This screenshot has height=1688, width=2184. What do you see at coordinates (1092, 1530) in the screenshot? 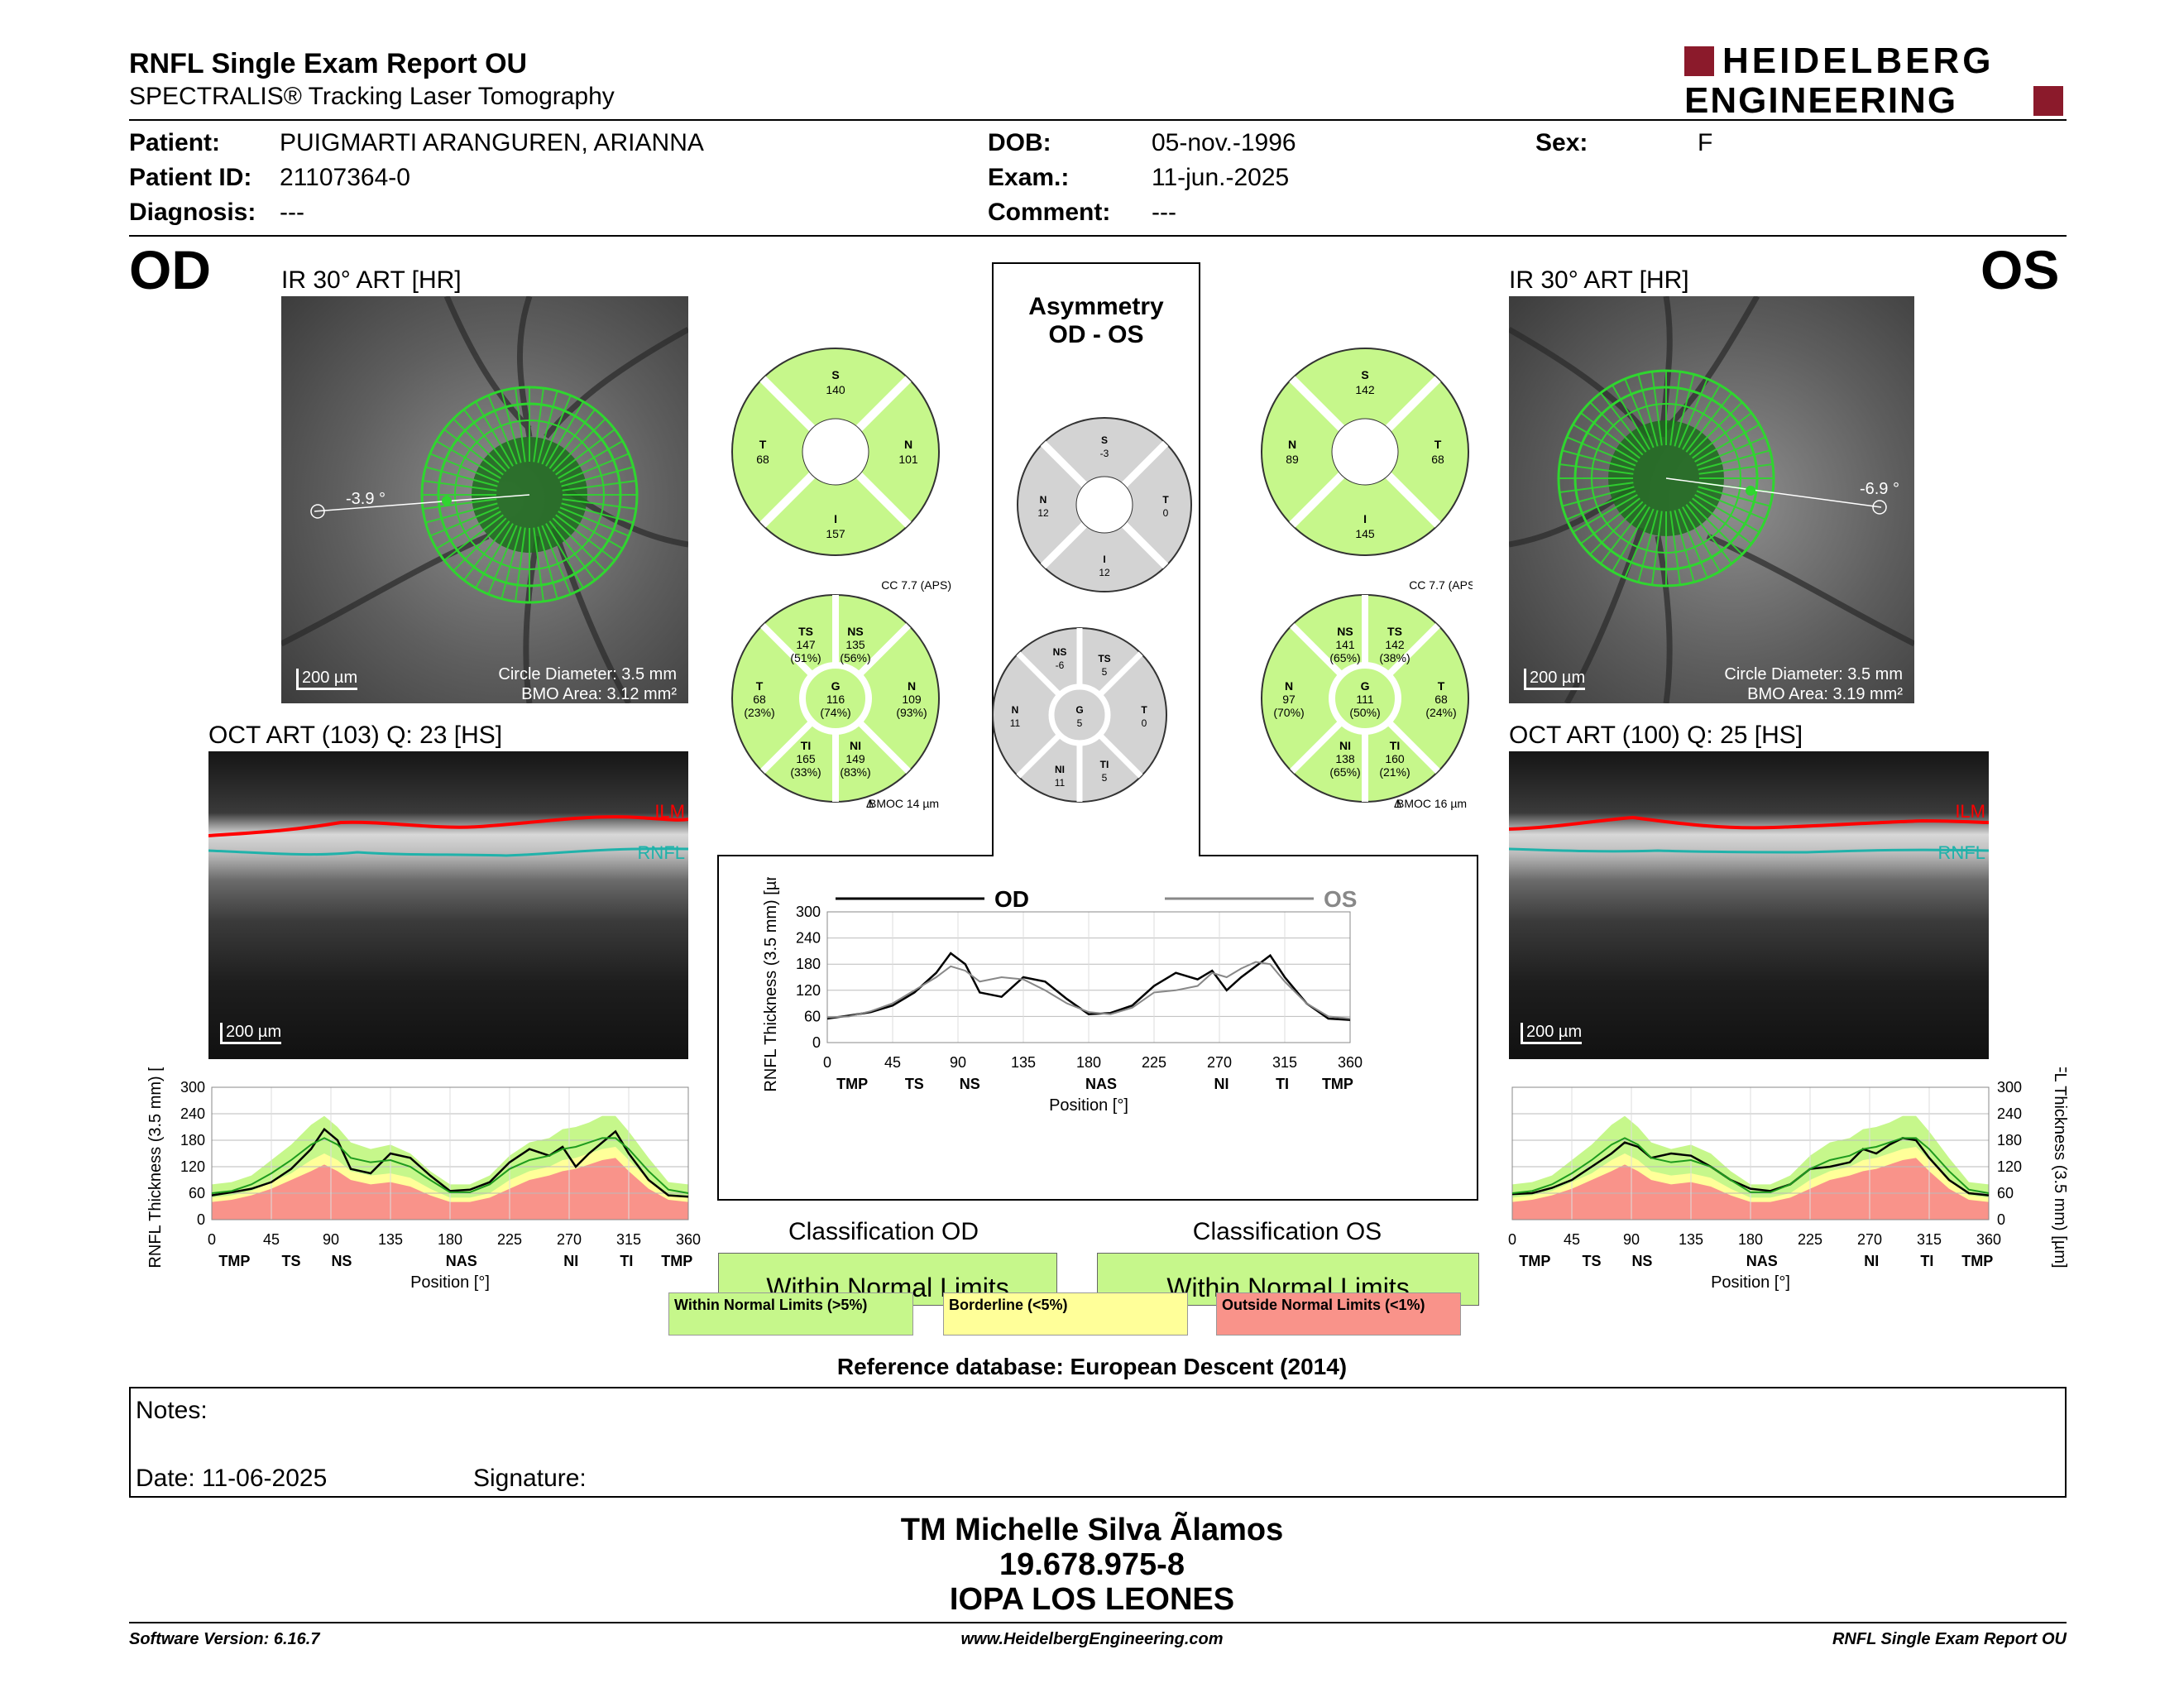
I see `signoff-name: TM Michelle Silva Ãlamos` at bounding box center [1092, 1530].